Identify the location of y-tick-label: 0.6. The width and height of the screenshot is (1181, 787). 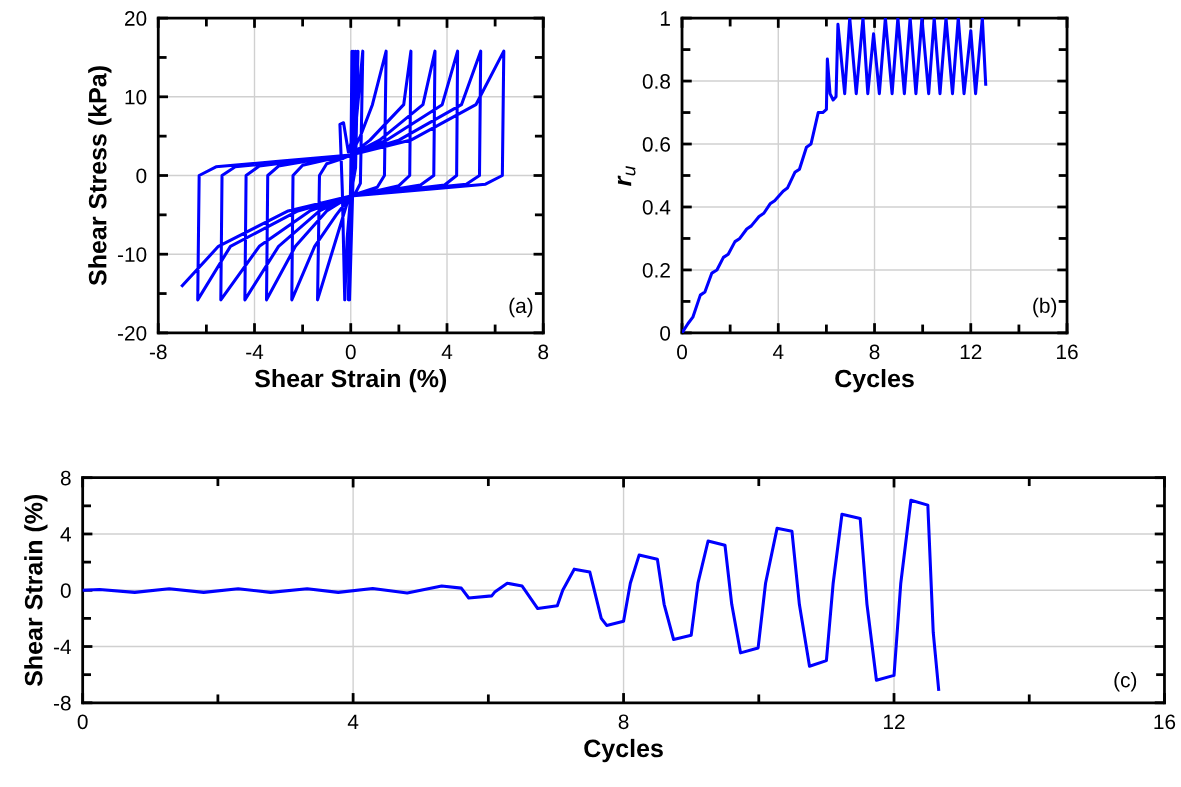
(656, 144).